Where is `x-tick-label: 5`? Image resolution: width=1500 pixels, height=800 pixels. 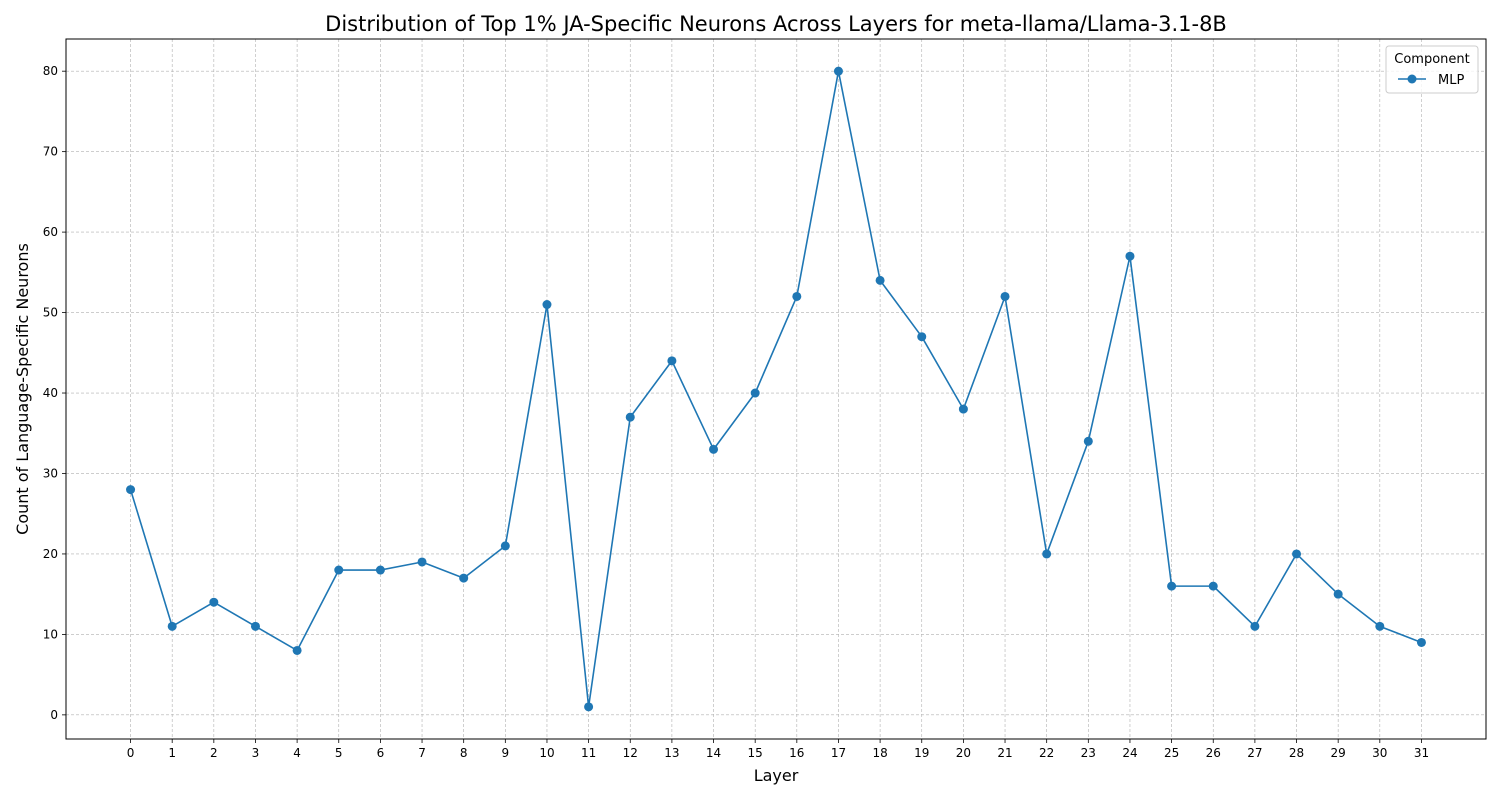 x-tick-label: 5 is located at coordinates (339, 753).